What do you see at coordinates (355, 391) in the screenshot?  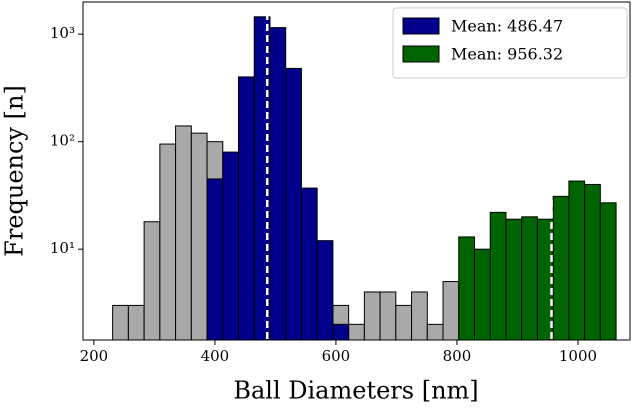 I see `x-axis-label: Ball Diameters [nm]` at bounding box center [355, 391].